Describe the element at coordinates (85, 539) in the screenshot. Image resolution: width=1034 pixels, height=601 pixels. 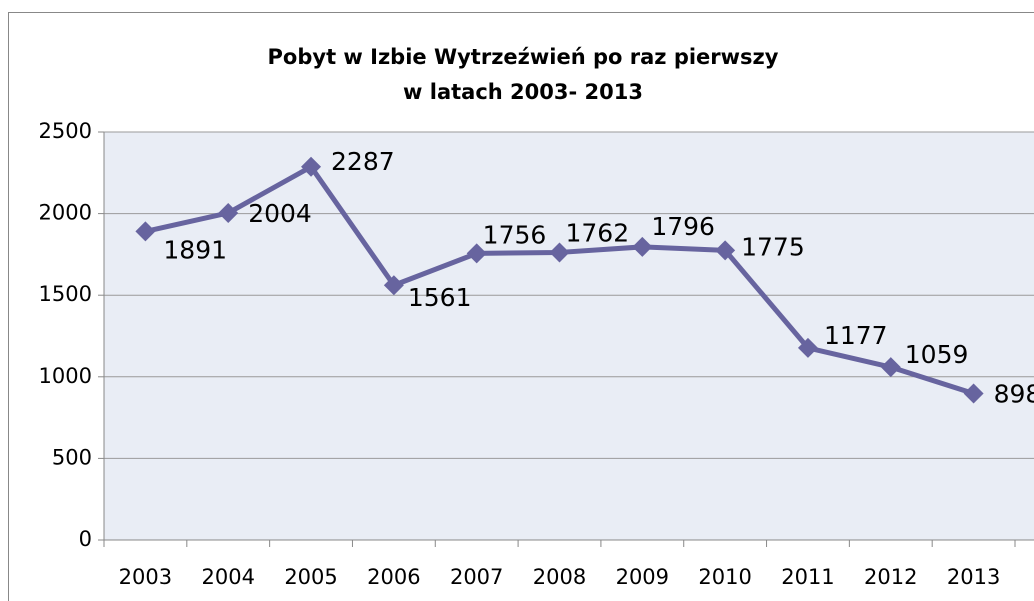
I see `y-tick-label: 0` at that location.